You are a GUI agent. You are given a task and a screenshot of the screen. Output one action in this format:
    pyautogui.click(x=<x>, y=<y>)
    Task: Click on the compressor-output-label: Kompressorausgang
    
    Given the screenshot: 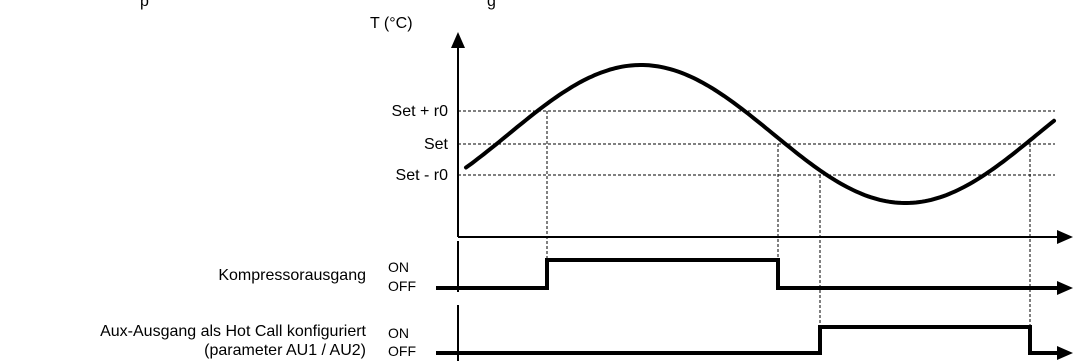 What is the action you would take?
    pyautogui.click(x=292, y=275)
    